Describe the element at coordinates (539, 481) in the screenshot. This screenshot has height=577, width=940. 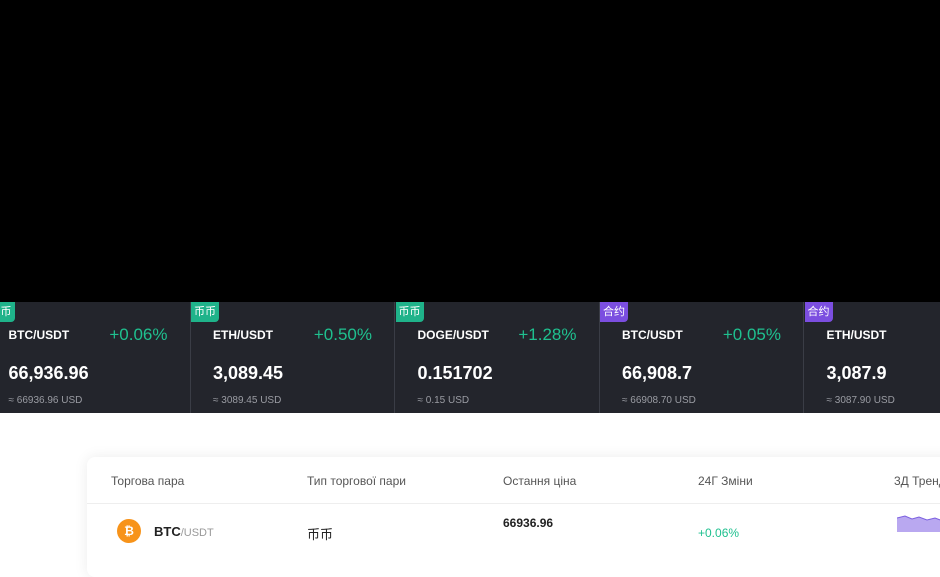
I see `column-header: Остання ціна` at that location.